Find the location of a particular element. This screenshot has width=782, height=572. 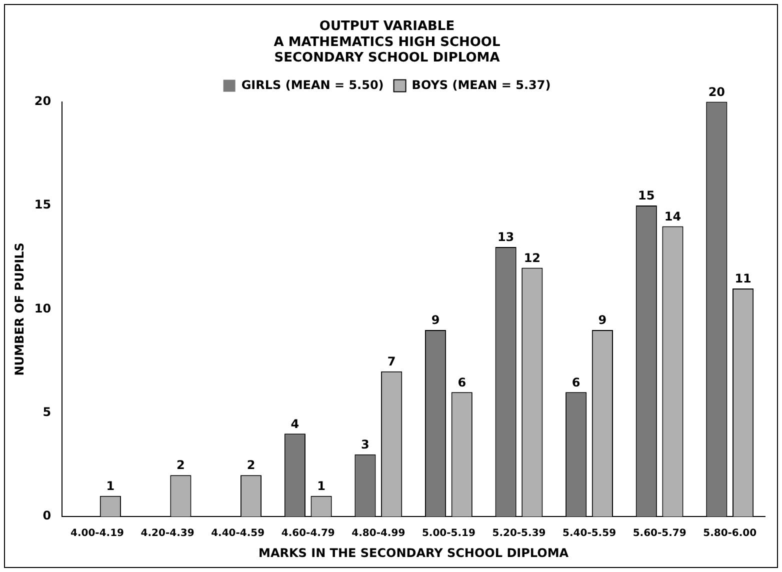

y-tick-label: 5 is located at coordinates (47, 412).